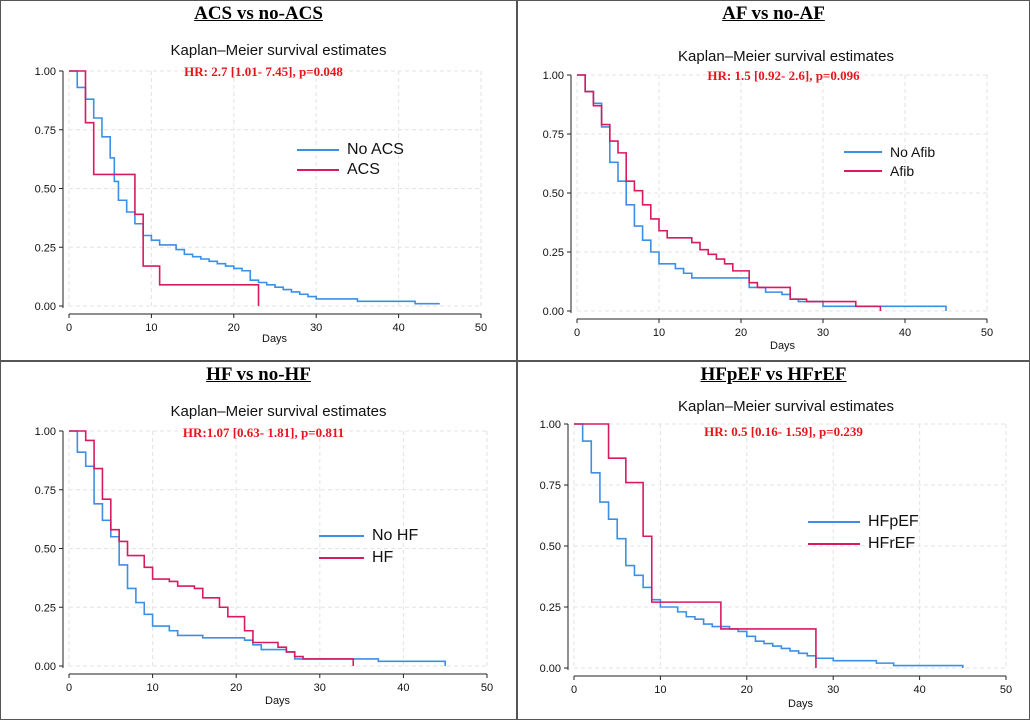  Describe the element at coordinates (164, 188) in the screenshot. I see `km-curve-acs` at that location.